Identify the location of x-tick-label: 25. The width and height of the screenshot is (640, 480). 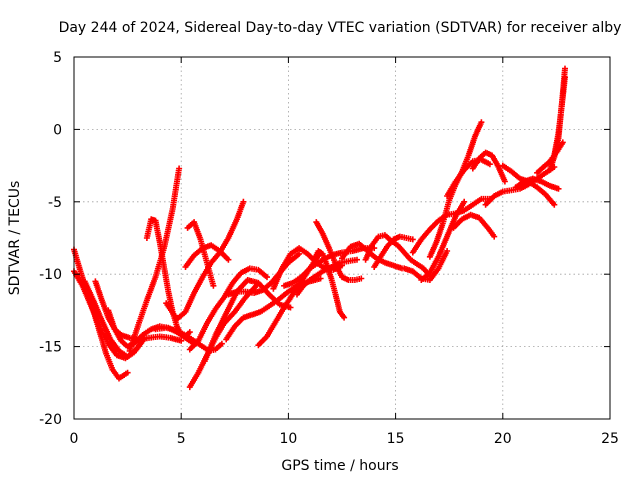
(610, 439).